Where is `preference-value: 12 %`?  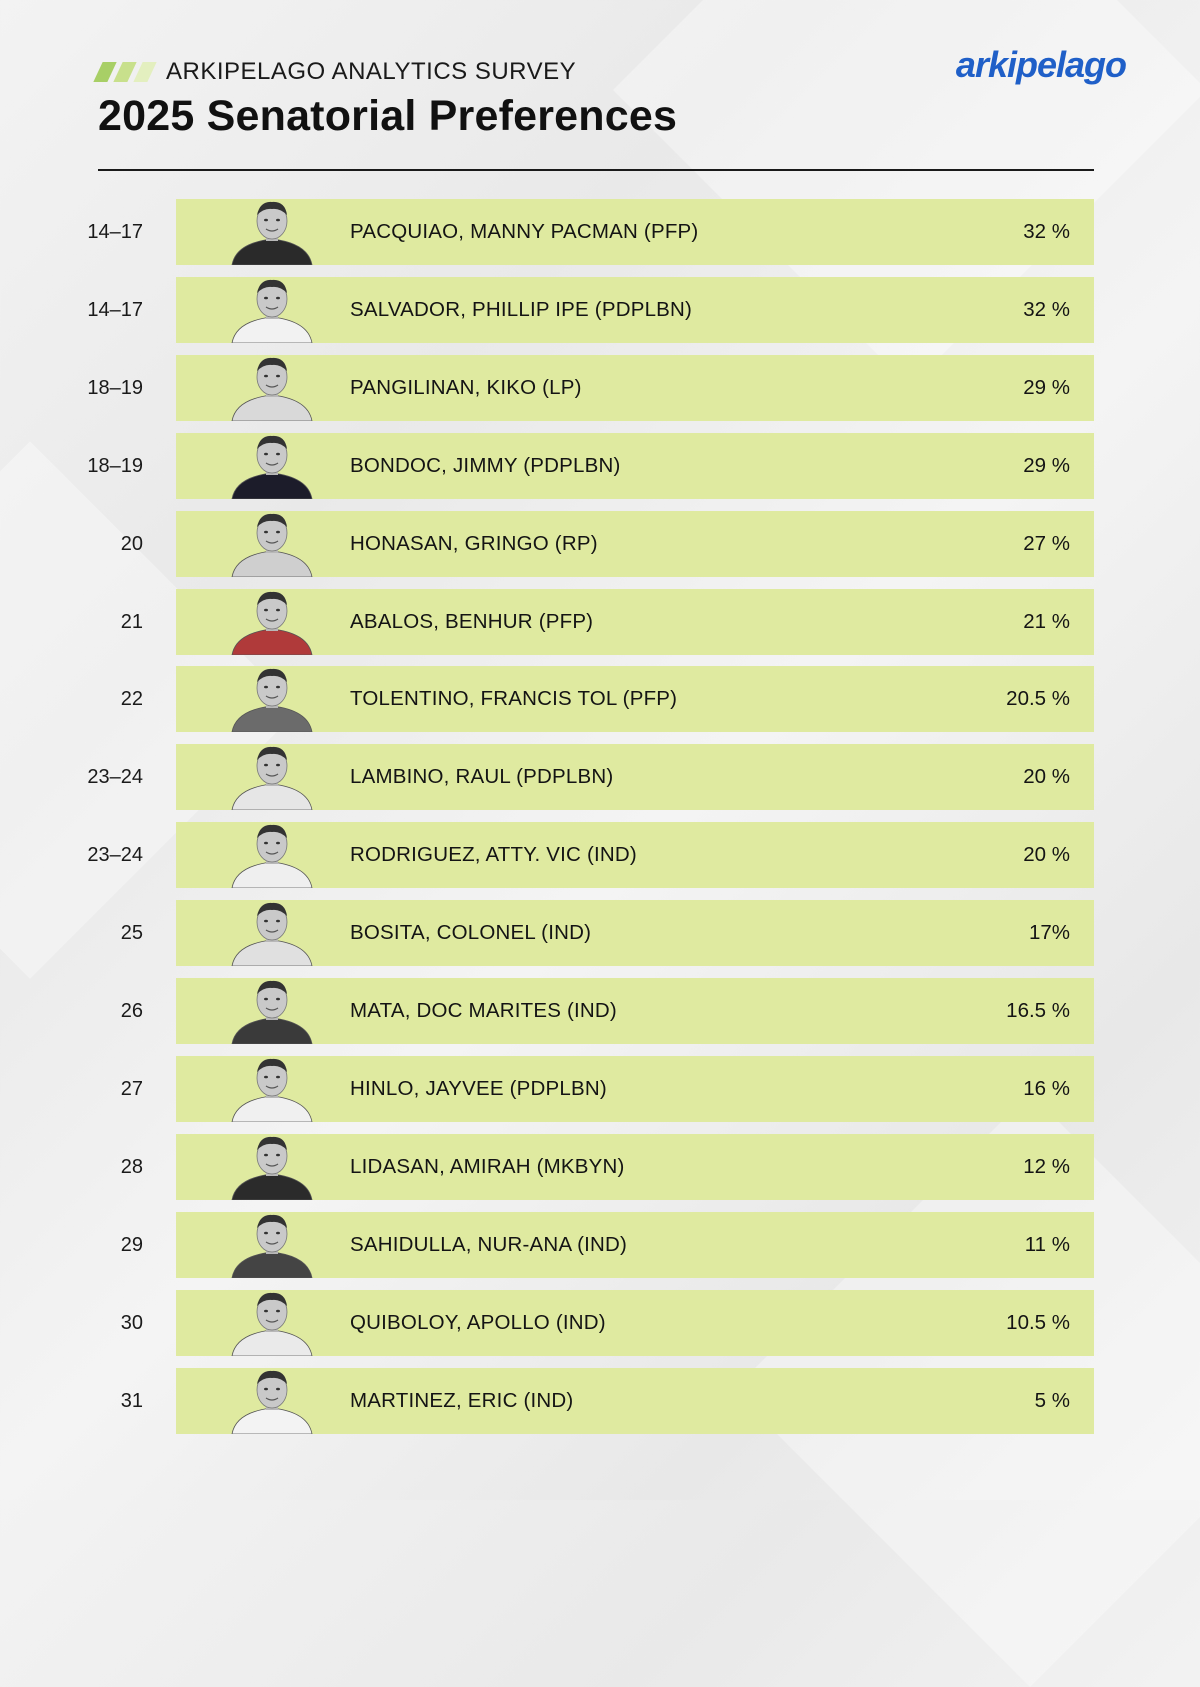
preference-value: 12 % is located at coordinates (1046, 1166).